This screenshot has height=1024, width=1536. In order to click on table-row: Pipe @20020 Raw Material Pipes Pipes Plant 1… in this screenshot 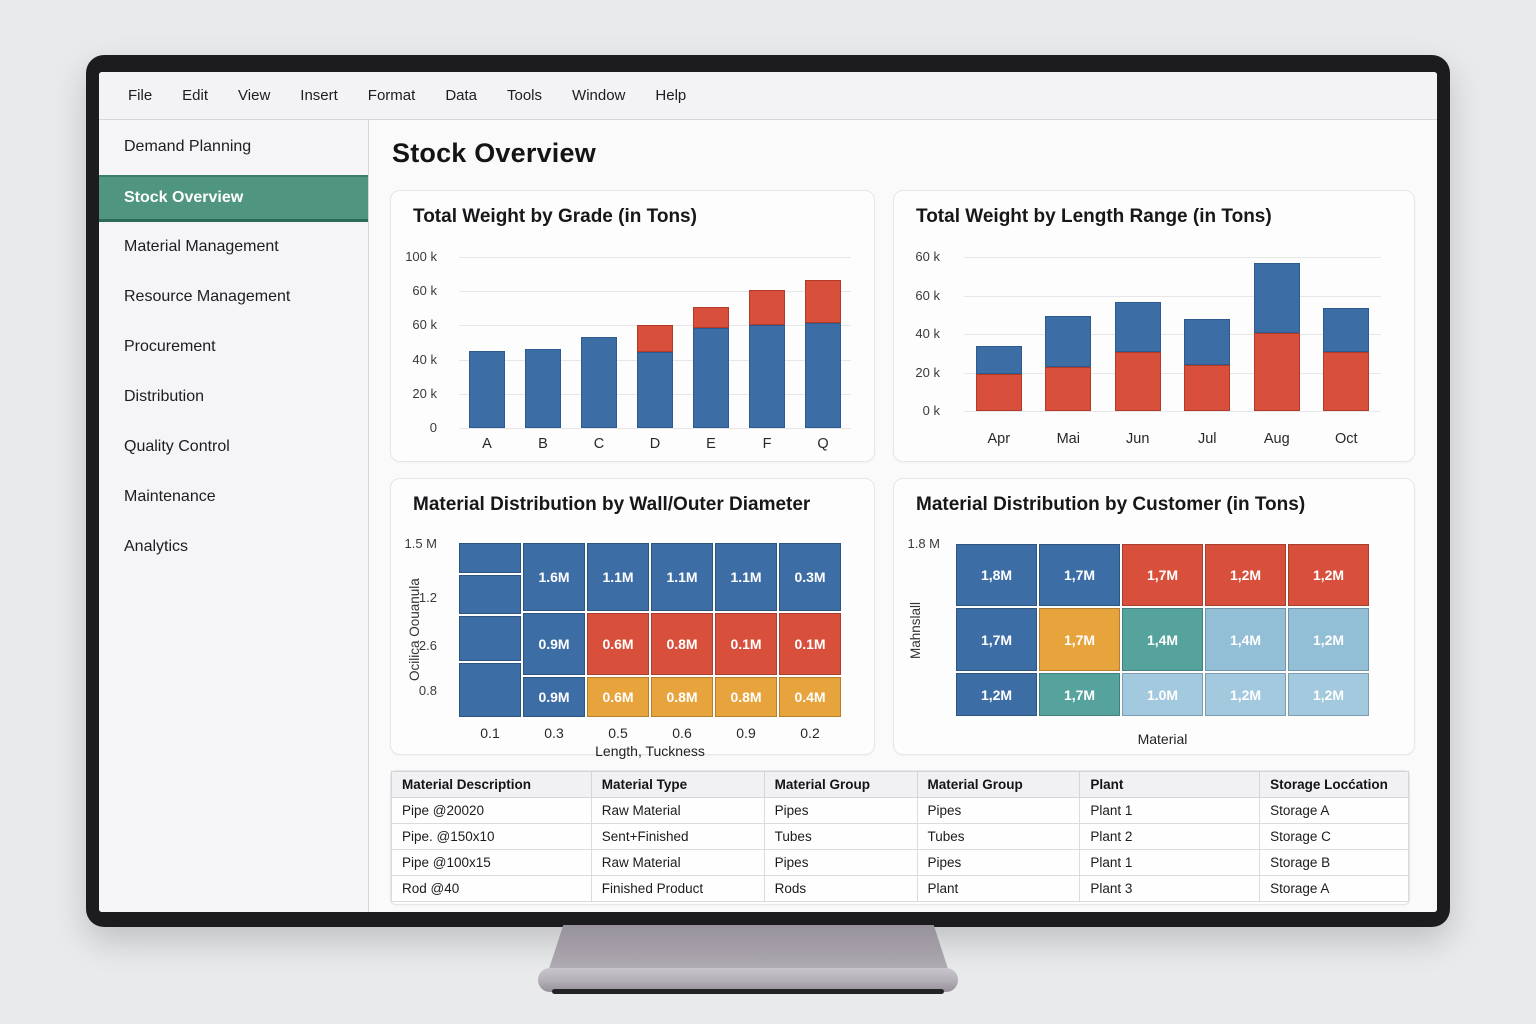, I will do `click(900, 810)`.